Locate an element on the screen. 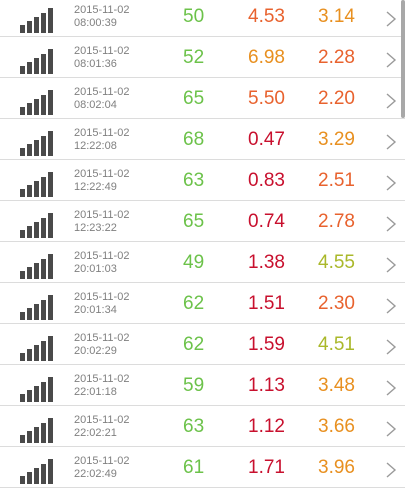  timestamp: 2015-11-02 22:02:21 is located at coordinates (114, 427).